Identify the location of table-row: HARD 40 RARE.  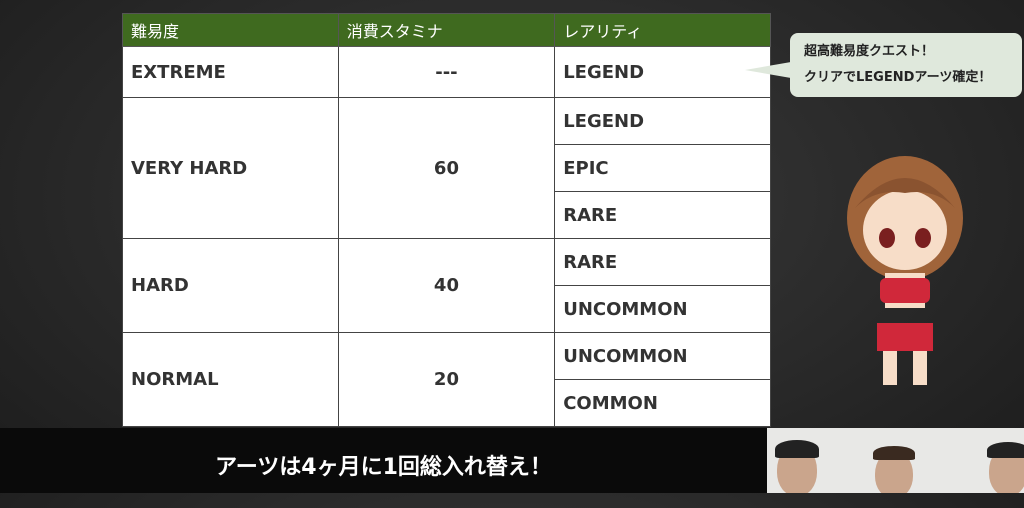
(446, 285).